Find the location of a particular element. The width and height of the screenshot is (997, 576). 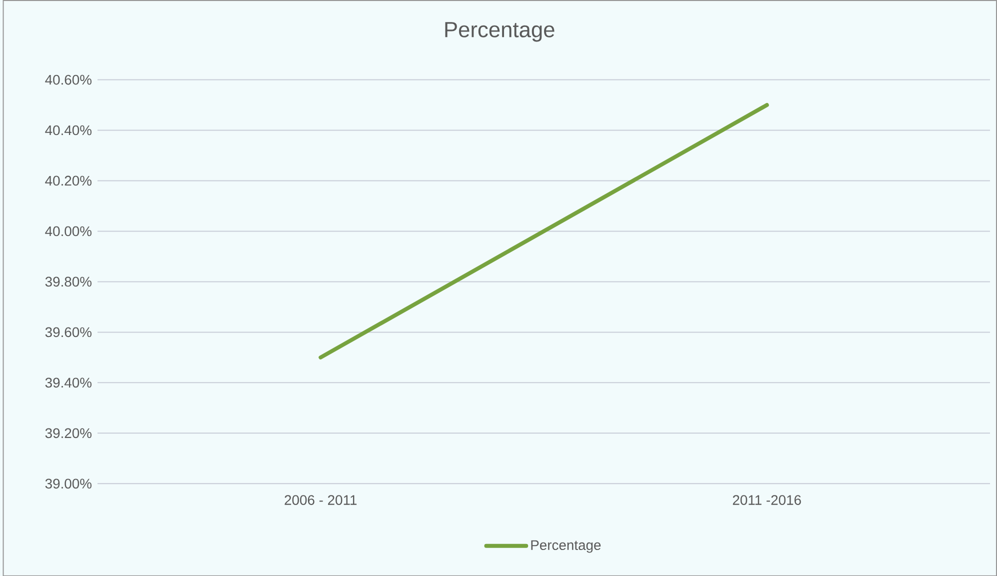

x-tick-label: 2006 - 2011 is located at coordinates (320, 499).